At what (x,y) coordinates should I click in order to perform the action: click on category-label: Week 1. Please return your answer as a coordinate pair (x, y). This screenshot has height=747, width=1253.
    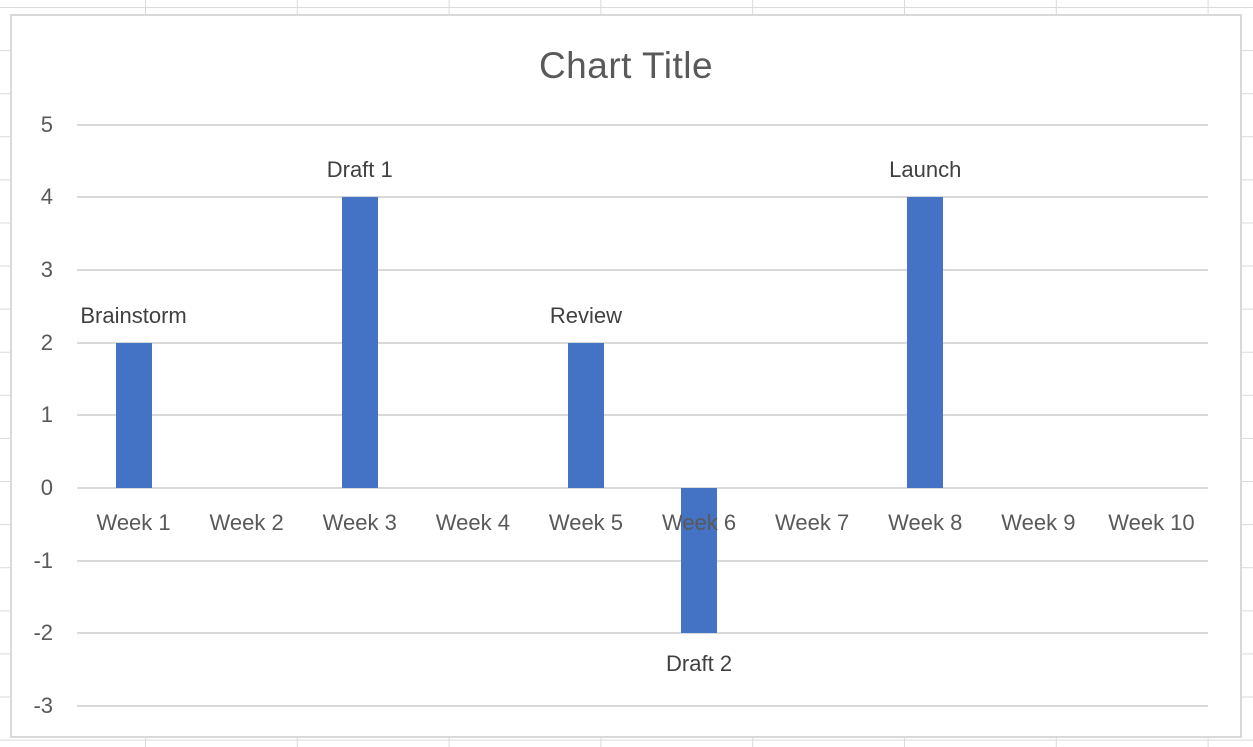
    Looking at the image, I should click on (133, 522).